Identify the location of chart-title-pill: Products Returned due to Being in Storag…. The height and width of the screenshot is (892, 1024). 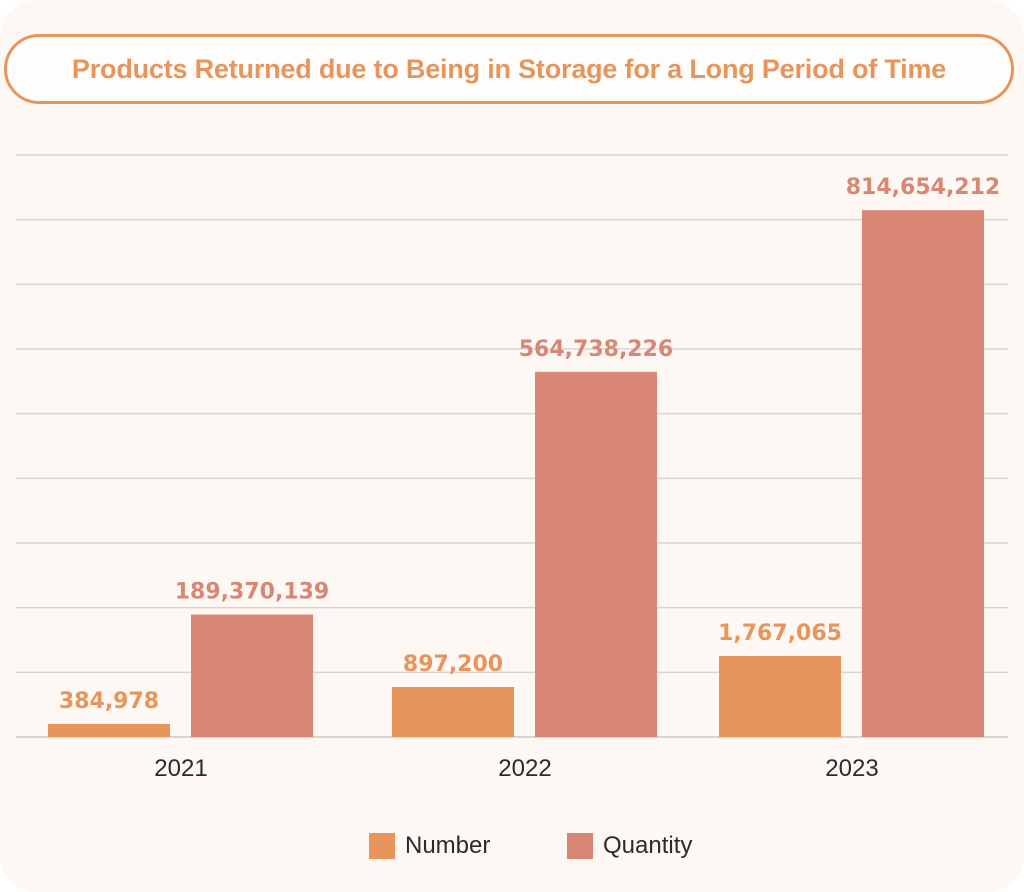
(509, 69).